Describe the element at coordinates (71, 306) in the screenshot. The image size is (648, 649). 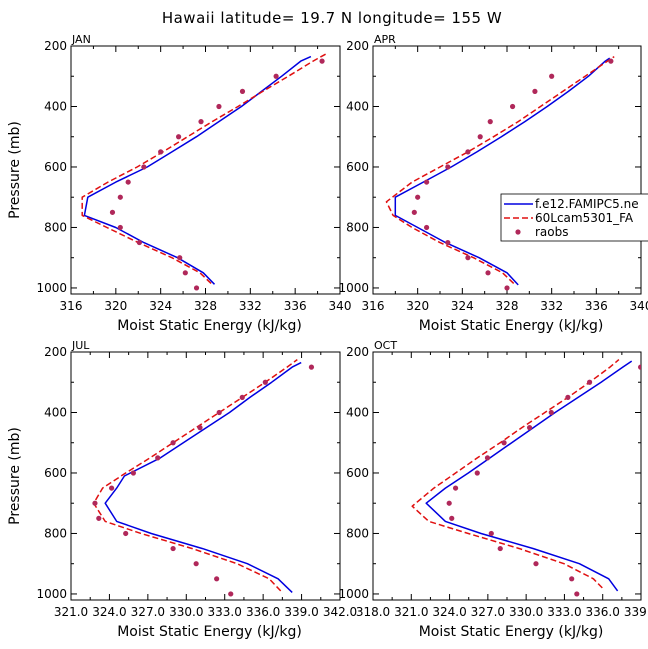
I see `x-tick-label: 316` at that location.